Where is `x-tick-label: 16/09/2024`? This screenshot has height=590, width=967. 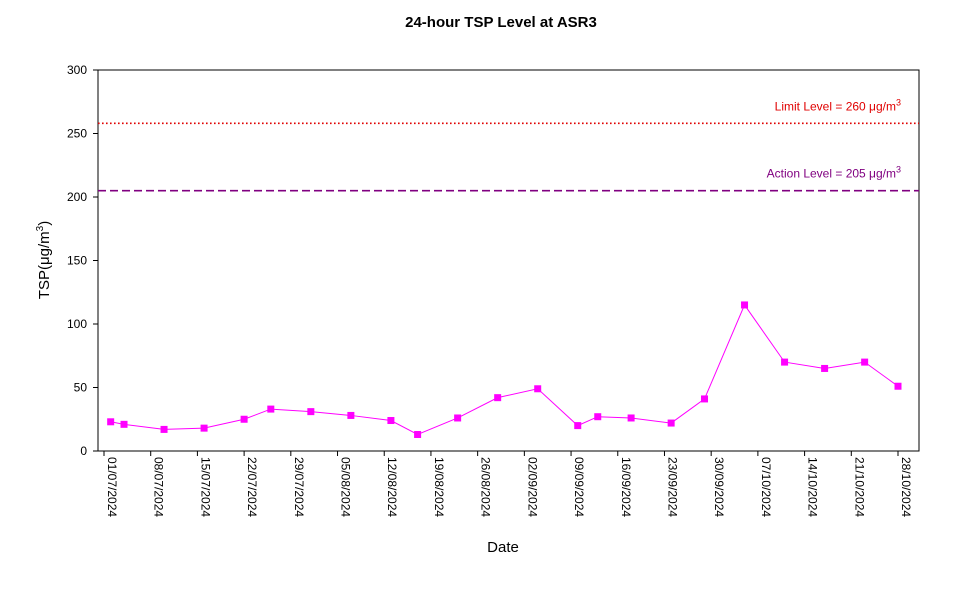
x-tick-label: 16/09/2024 is located at coordinates (626, 487).